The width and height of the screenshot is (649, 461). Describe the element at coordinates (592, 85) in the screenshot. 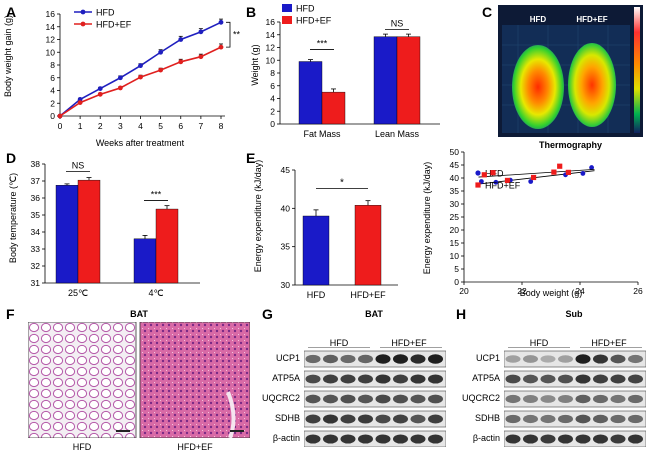

I see `thermal-mouse-hfd-ef` at that location.